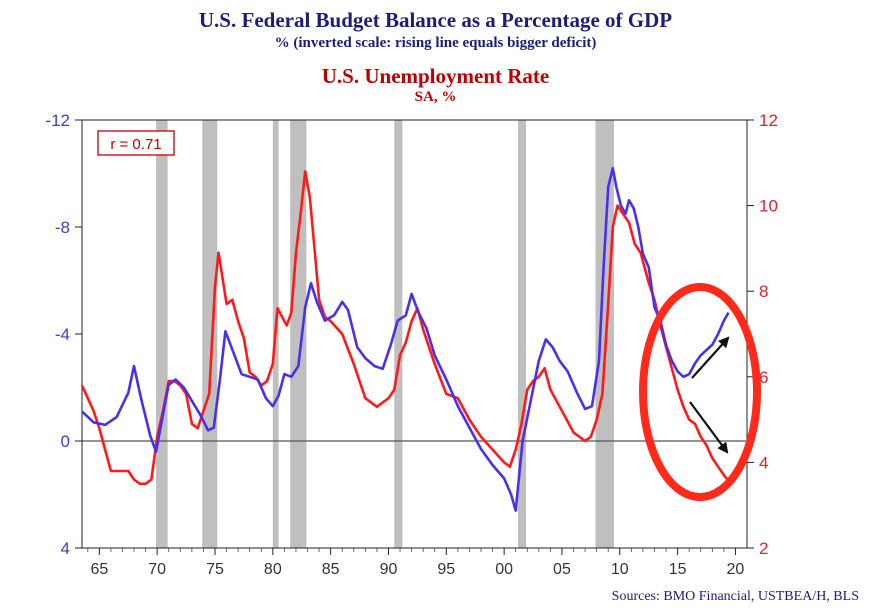 Image resolution: width=871 pixels, height=613 pixels. I want to click on source-note: Sources: BMO Financial, USTBEA/H, BLS, so click(735, 596).